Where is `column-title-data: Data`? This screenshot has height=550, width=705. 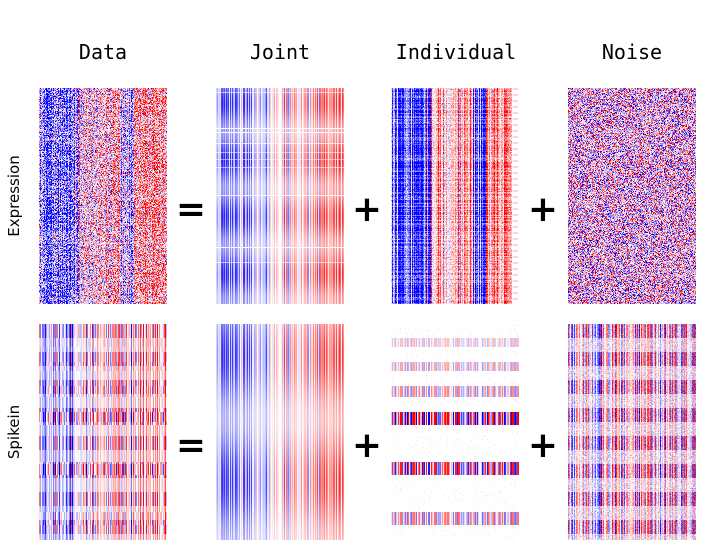 column-title-data: Data is located at coordinates (103, 52).